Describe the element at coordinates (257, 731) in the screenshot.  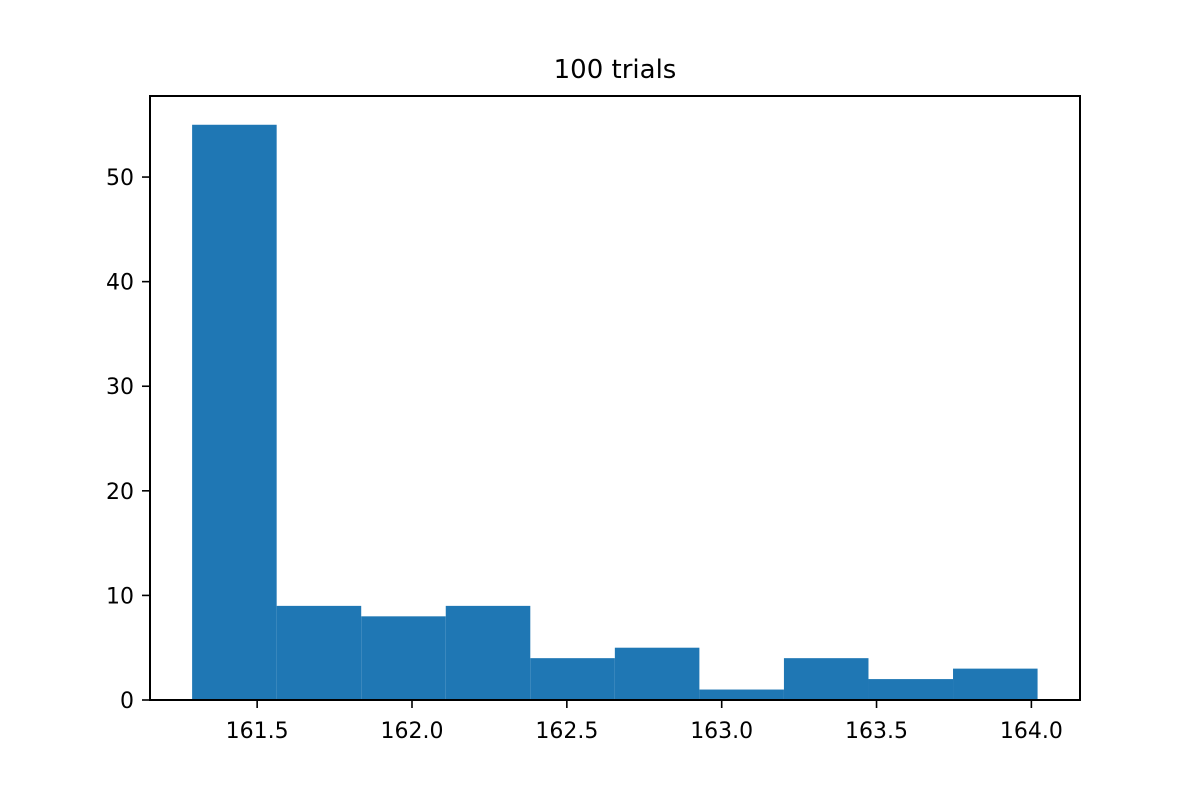
I see `x-tick-label-0: 161.5` at that location.